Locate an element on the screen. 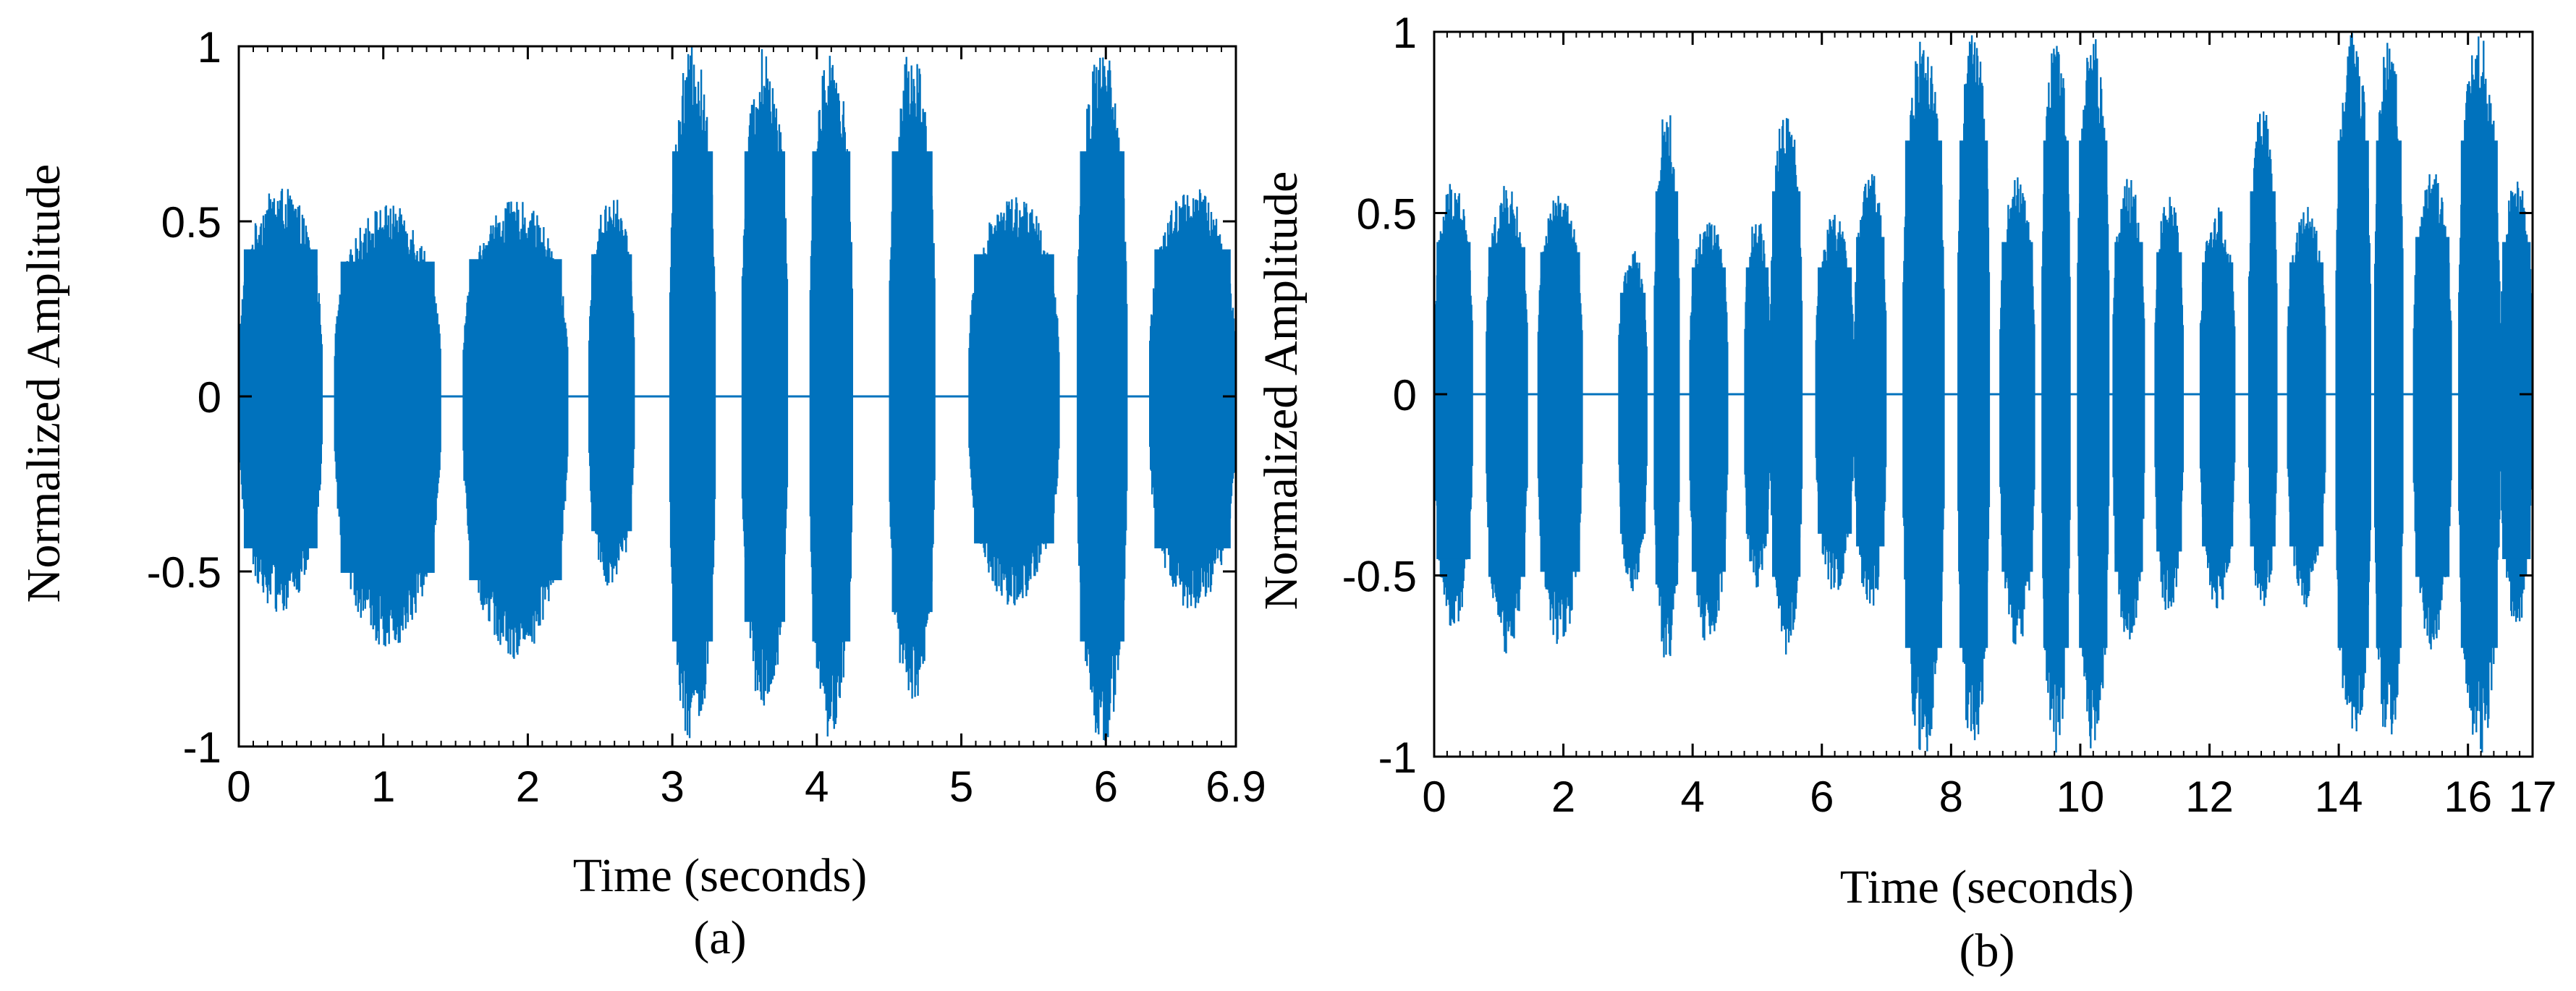 This screenshot has width=2576, height=991. x-tick-label-a-5: 5 is located at coordinates (961, 786).